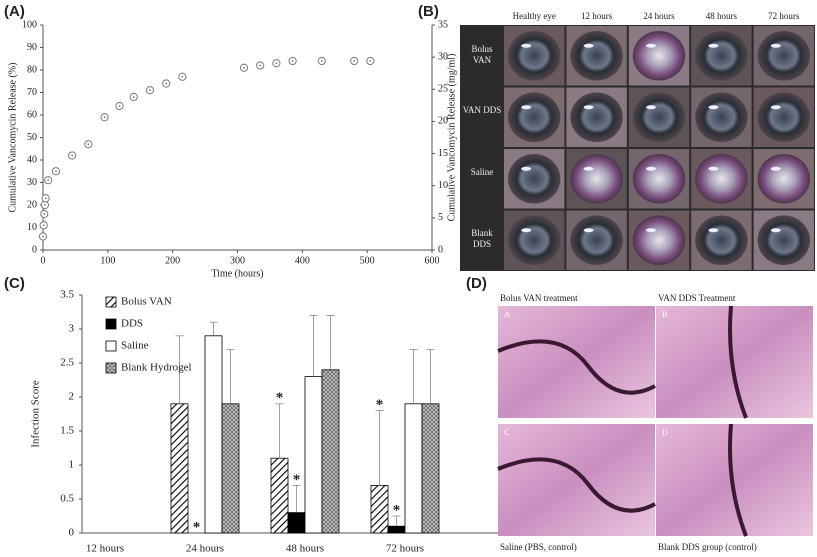  Describe the element at coordinates (14, 283) in the screenshot. I see `panel-label: (C)` at that location.